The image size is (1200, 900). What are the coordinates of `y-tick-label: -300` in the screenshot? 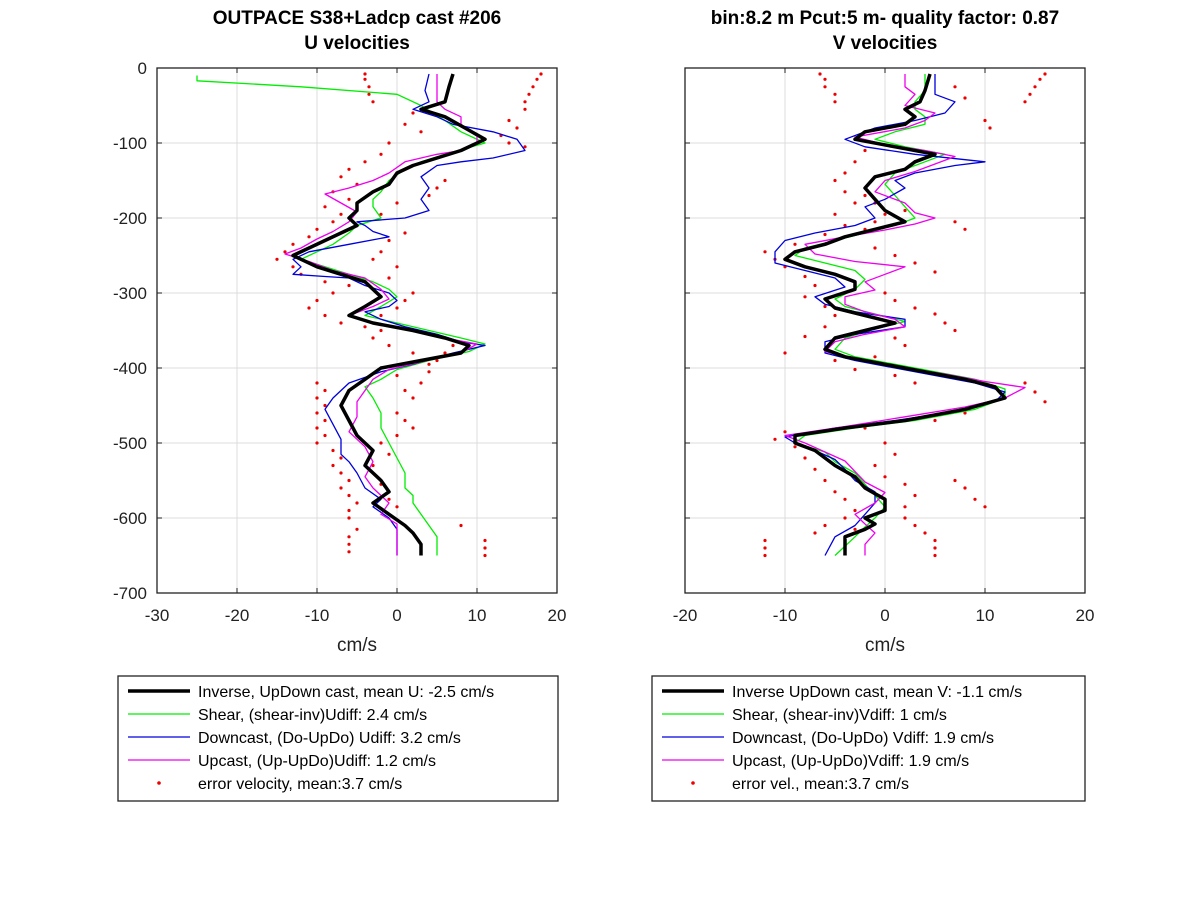 It's located at (130, 293).